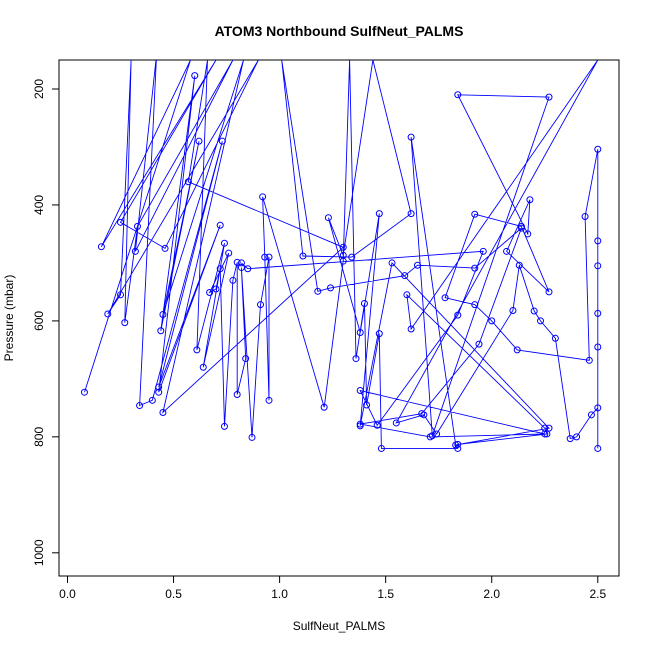  I want to click on x-tick-label: 2.5, so click(597, 594).